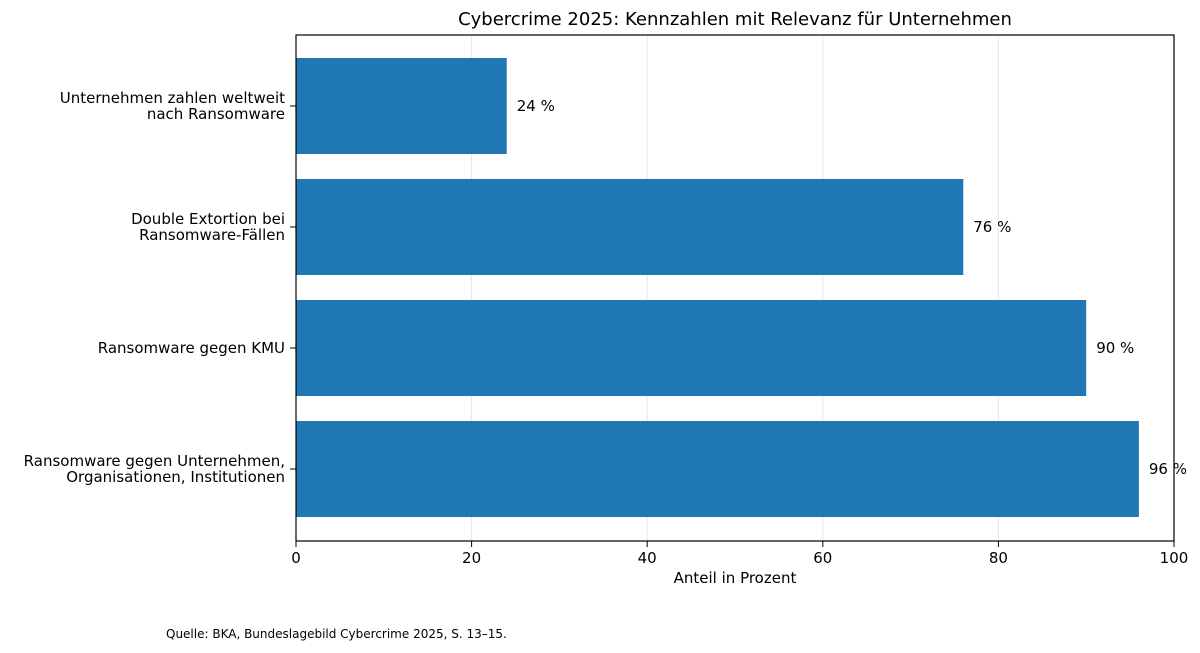 The image size is (1200, 653). Describe the element at coordinates (998, 558) in the screenshot. I see `x-tick-label: 80` at that location.